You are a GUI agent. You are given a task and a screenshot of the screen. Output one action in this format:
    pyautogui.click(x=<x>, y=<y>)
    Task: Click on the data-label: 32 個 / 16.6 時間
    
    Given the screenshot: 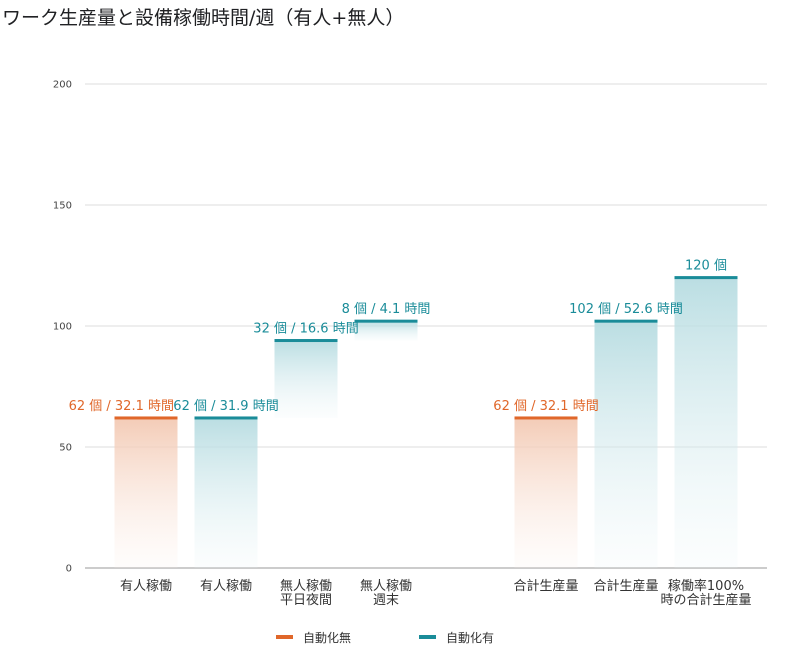 What is the action you would take?
    pyautogui.click(x=305, y=329)
    